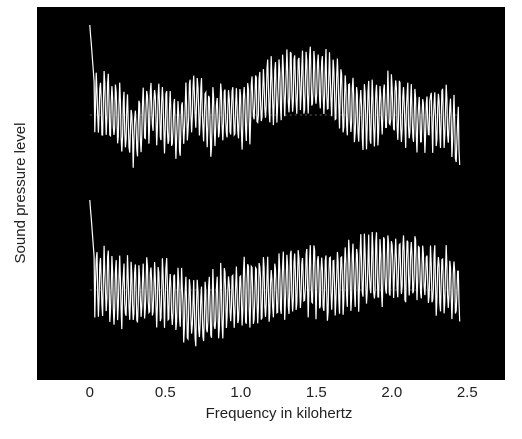  What do you see at coordinates (20, 193) in the screenshot?
I see `y-axis-title: Sound pressure level` at bounding box center [20, 193].